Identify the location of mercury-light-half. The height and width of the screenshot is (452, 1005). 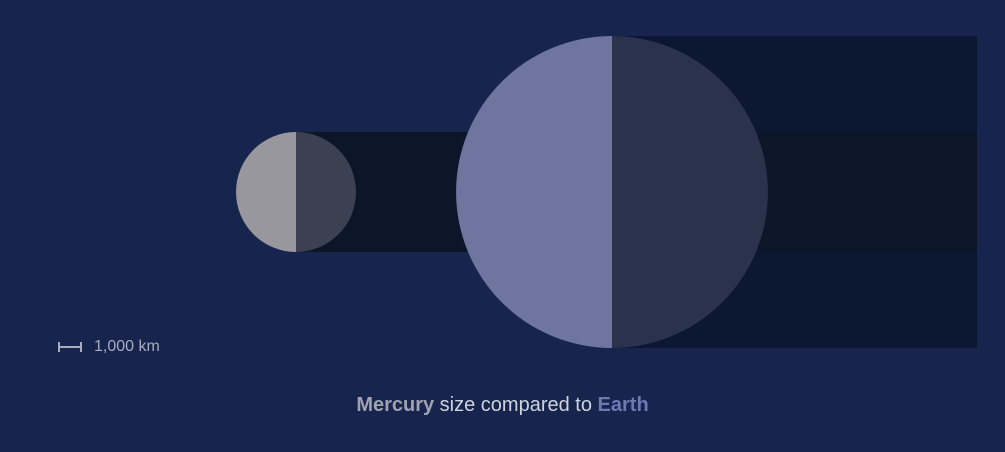
(266, 192).